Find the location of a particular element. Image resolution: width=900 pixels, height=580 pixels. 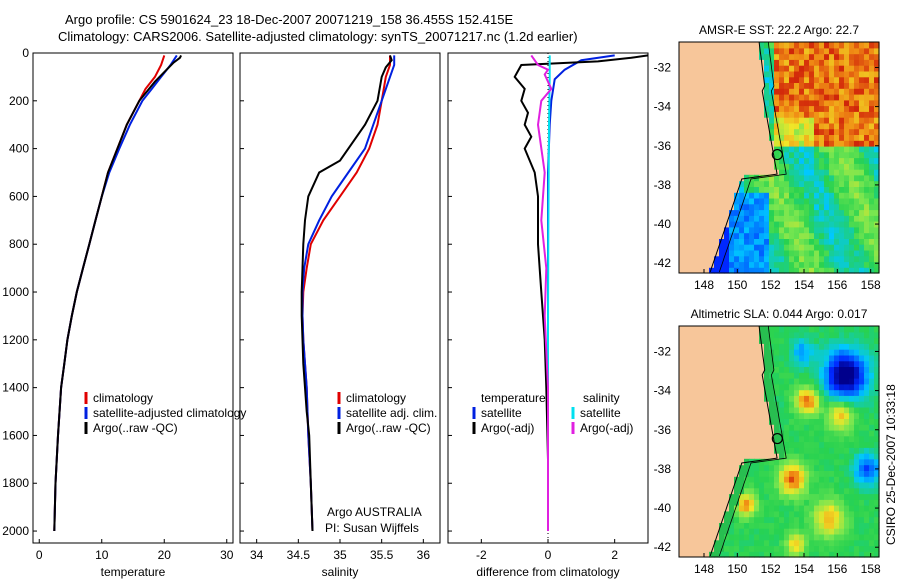

x-axis-label: temperature is located at coordinates (133, 572).